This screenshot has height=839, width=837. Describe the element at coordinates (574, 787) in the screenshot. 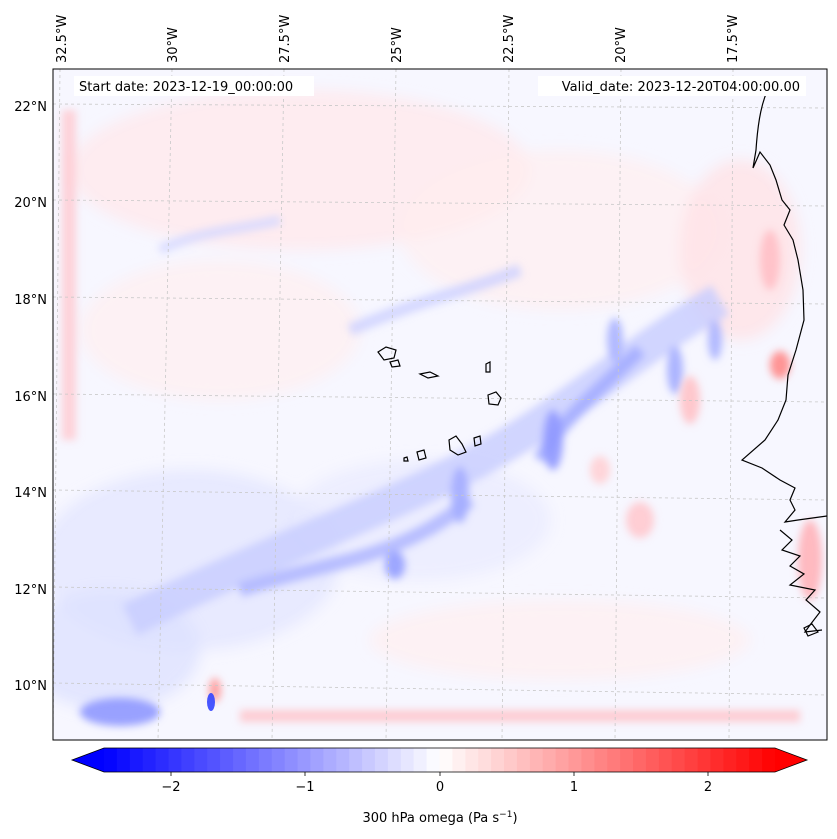

I see `colorbar-tick-label: 1` at that location.